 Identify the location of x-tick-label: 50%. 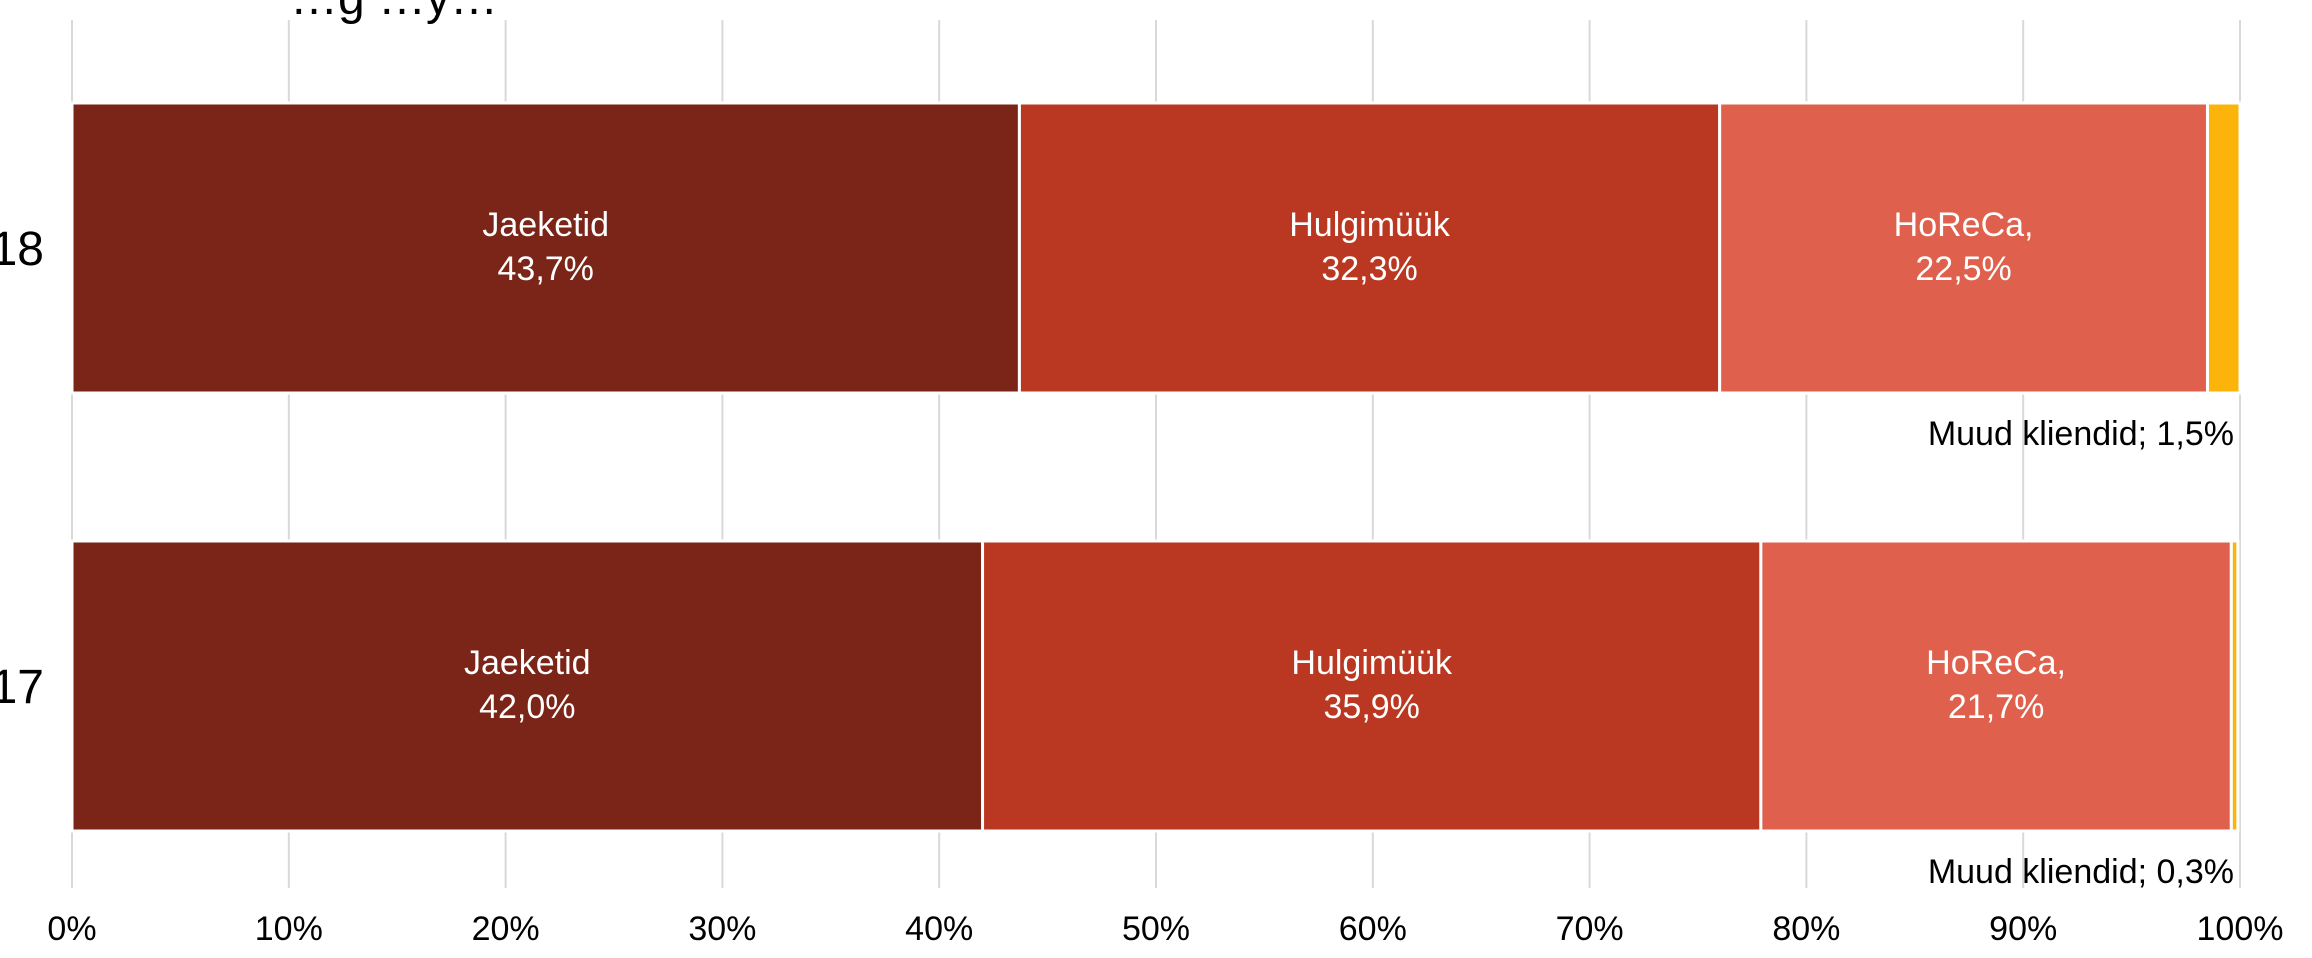
(1156, 929).